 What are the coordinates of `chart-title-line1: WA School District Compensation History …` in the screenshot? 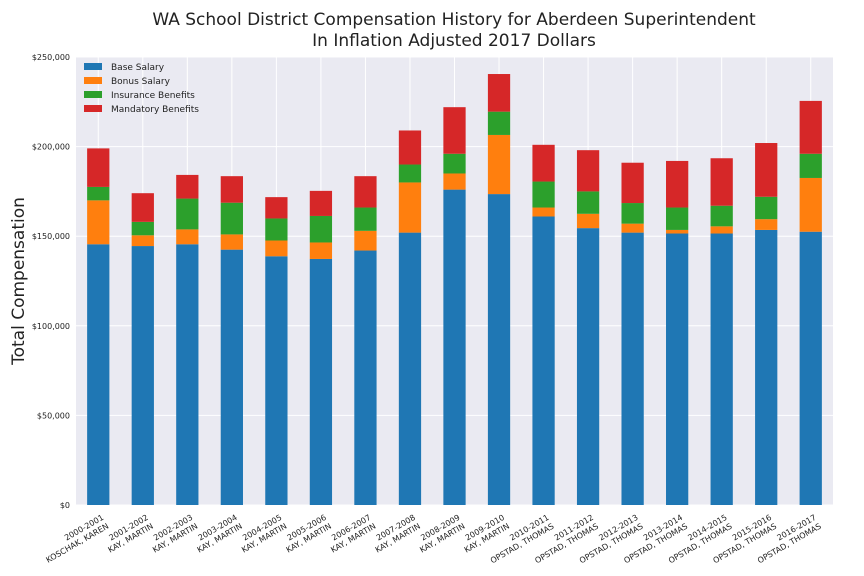 It's located at (454, 20).